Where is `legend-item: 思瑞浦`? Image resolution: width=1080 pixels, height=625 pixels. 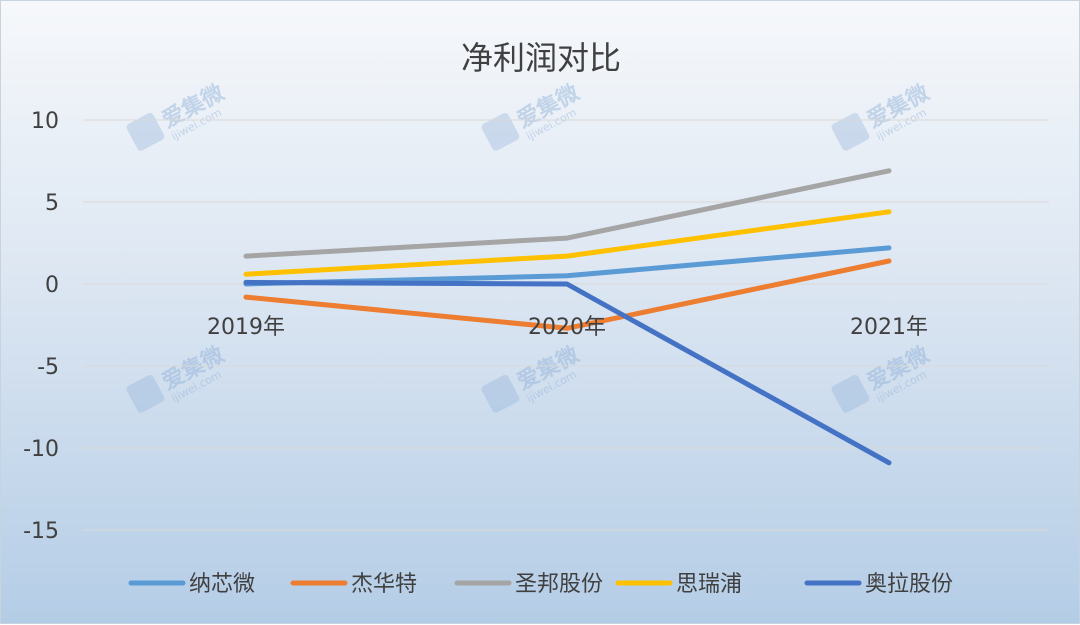
legend-item: 思瑞浦 is located at coordinates (678, 584).